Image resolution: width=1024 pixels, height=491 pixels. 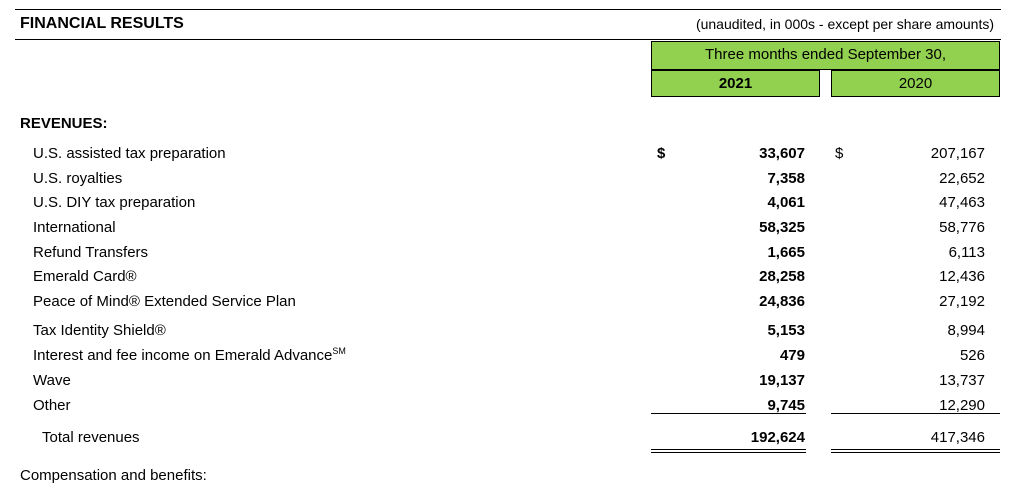 What do you see at coordinates (962, 202) in the screenshot?
I see `value-2020: 47,463` at bounding box center [962, 202].